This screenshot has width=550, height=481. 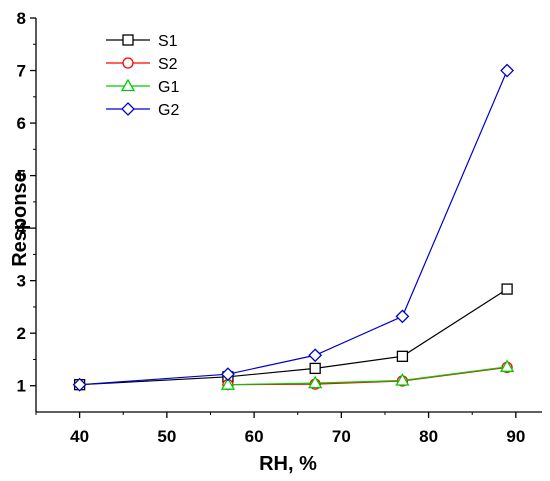 I want to click on x-tick-label: 60, so click(x=254, y=436).